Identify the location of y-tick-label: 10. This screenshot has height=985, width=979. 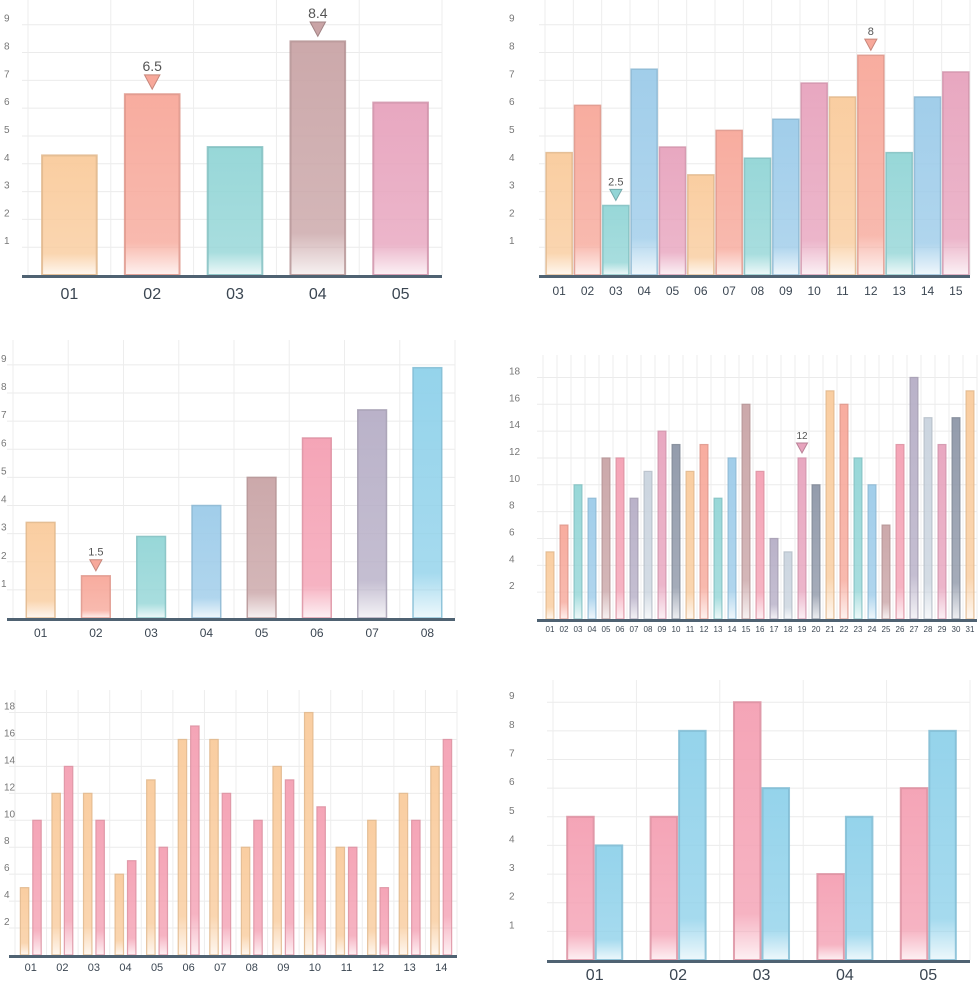
(515, 479).